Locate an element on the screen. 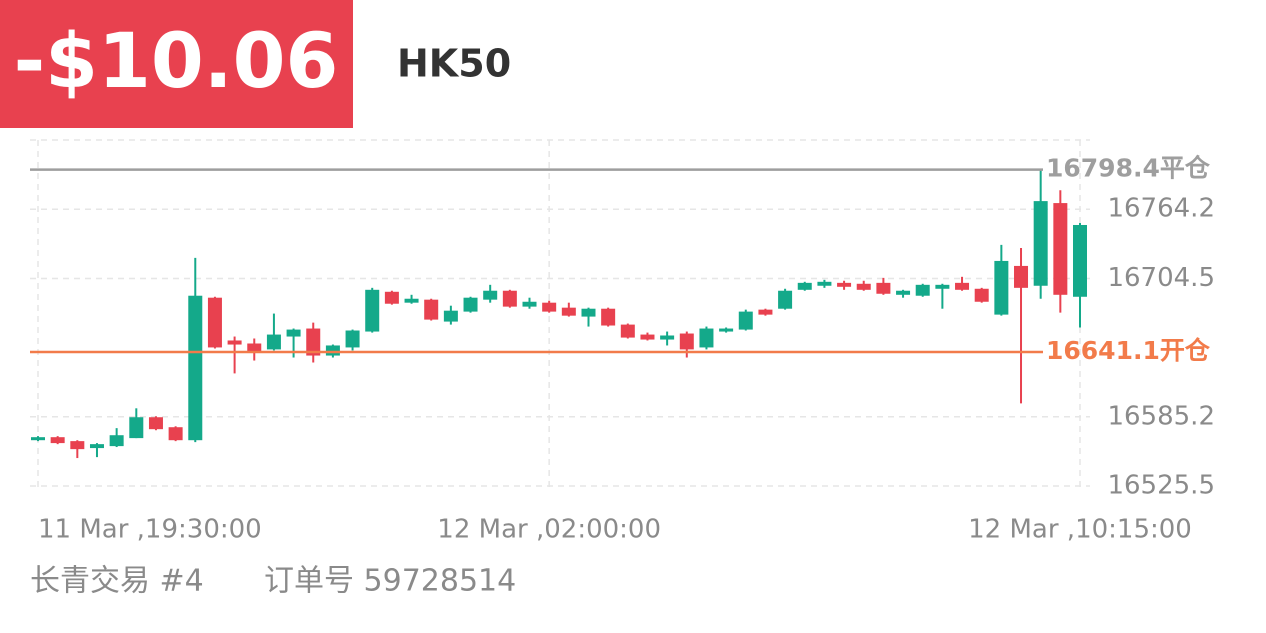 Image resolution: width=1266 pixels, height=633 pixels. symbol: HK50 is located at coordinates (454, 64).